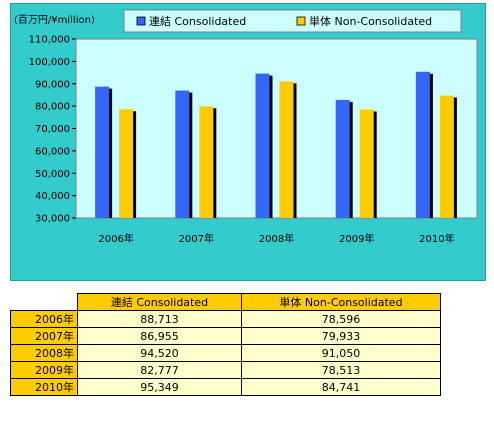 Image resolution: width=494 pixels, height=424 pixels. I want to click on y-tick-label: 90,000, so click(52, 84).